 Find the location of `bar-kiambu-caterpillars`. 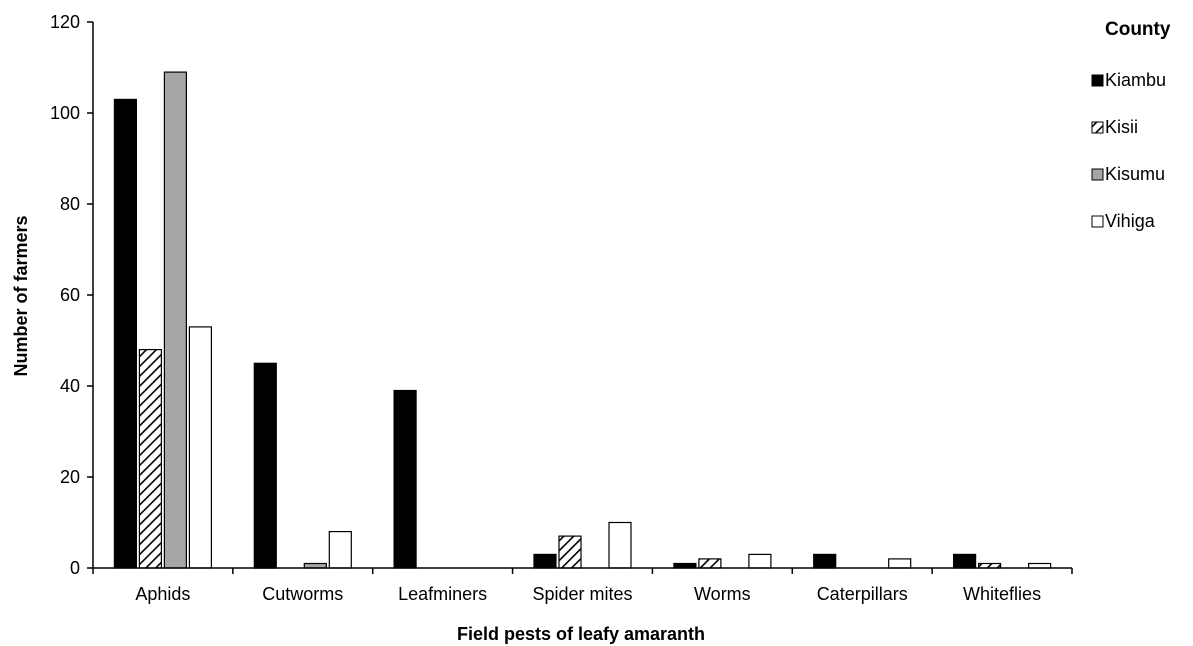

bar-kiambu-caterpillars is located at coordinates (825, 561).